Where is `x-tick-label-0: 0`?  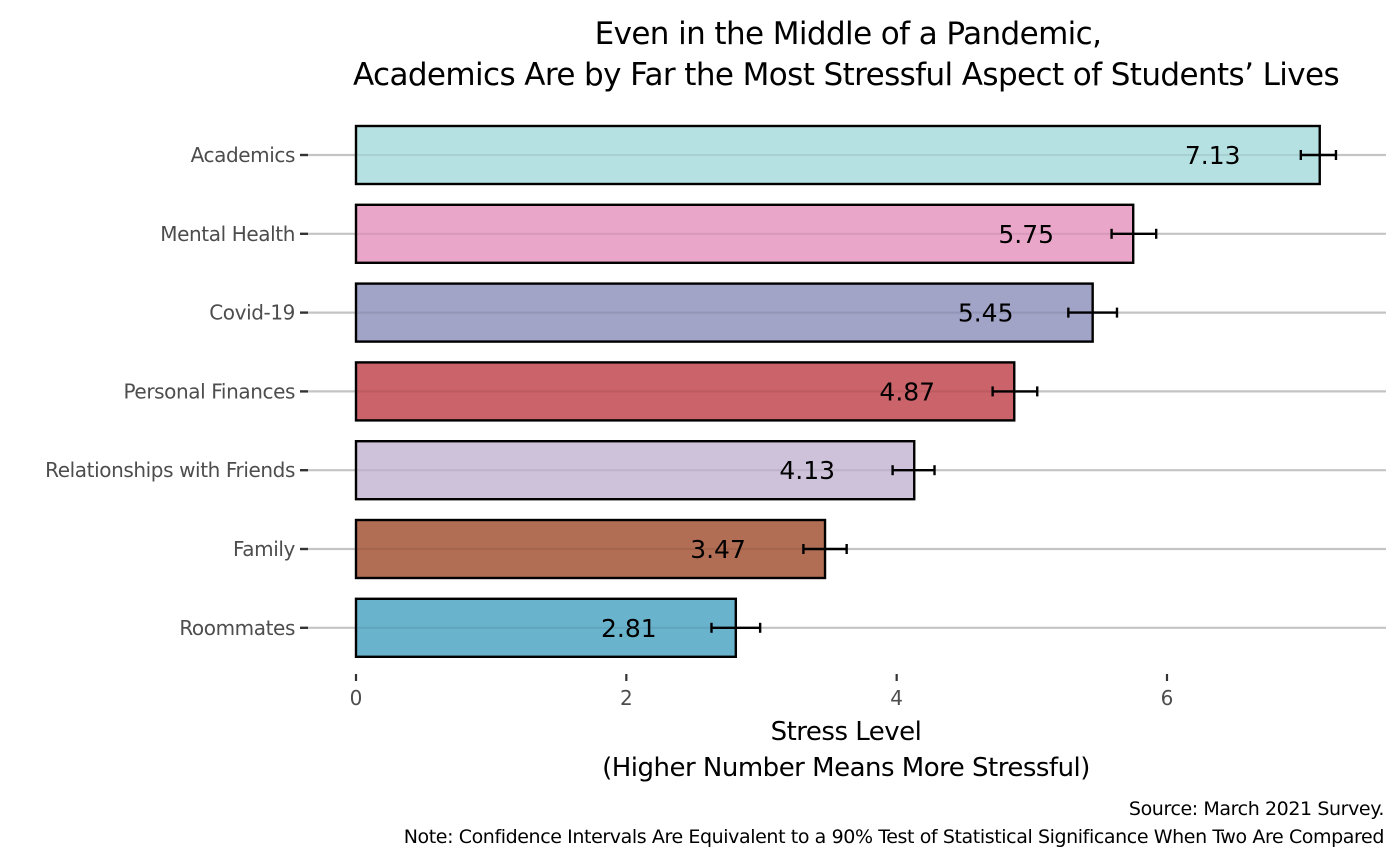 x-tick-label-0: 0 is located at coordinates (356, 698).